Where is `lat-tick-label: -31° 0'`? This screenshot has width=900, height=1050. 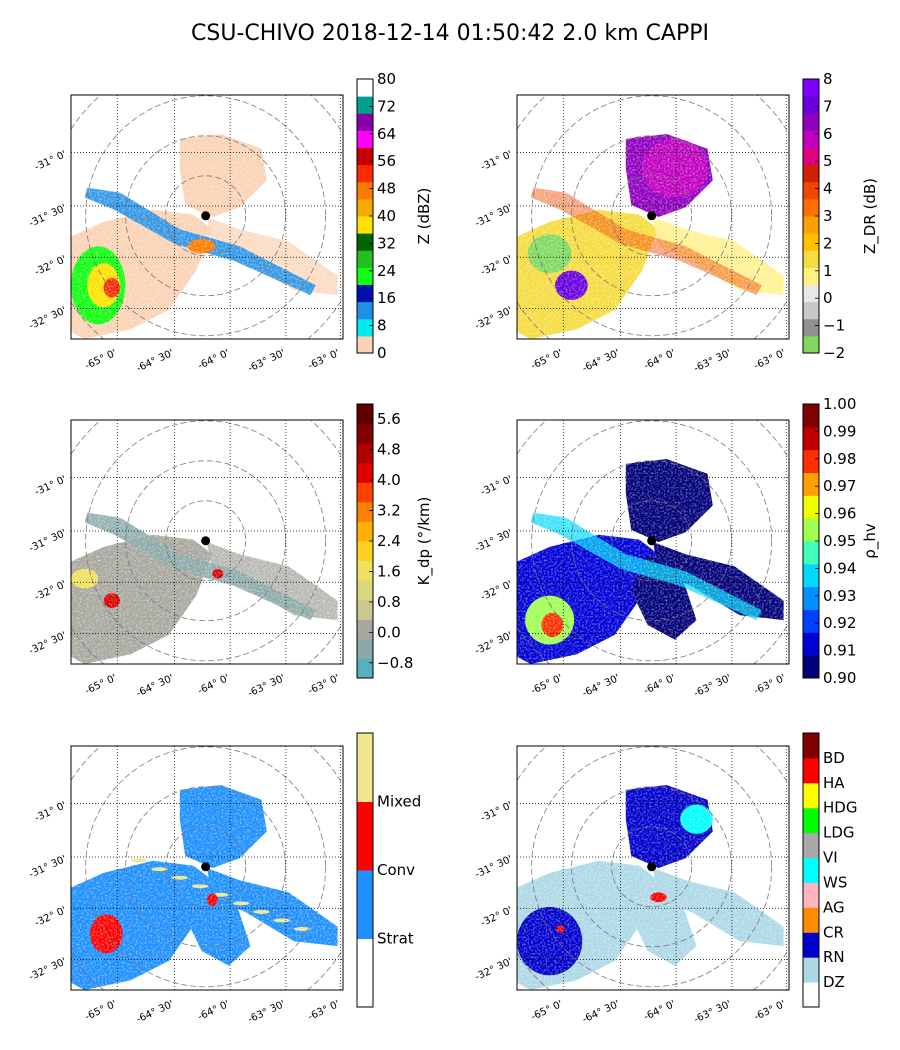 lat-tick-label: -31° 0' is located at coordinates (496, 812).